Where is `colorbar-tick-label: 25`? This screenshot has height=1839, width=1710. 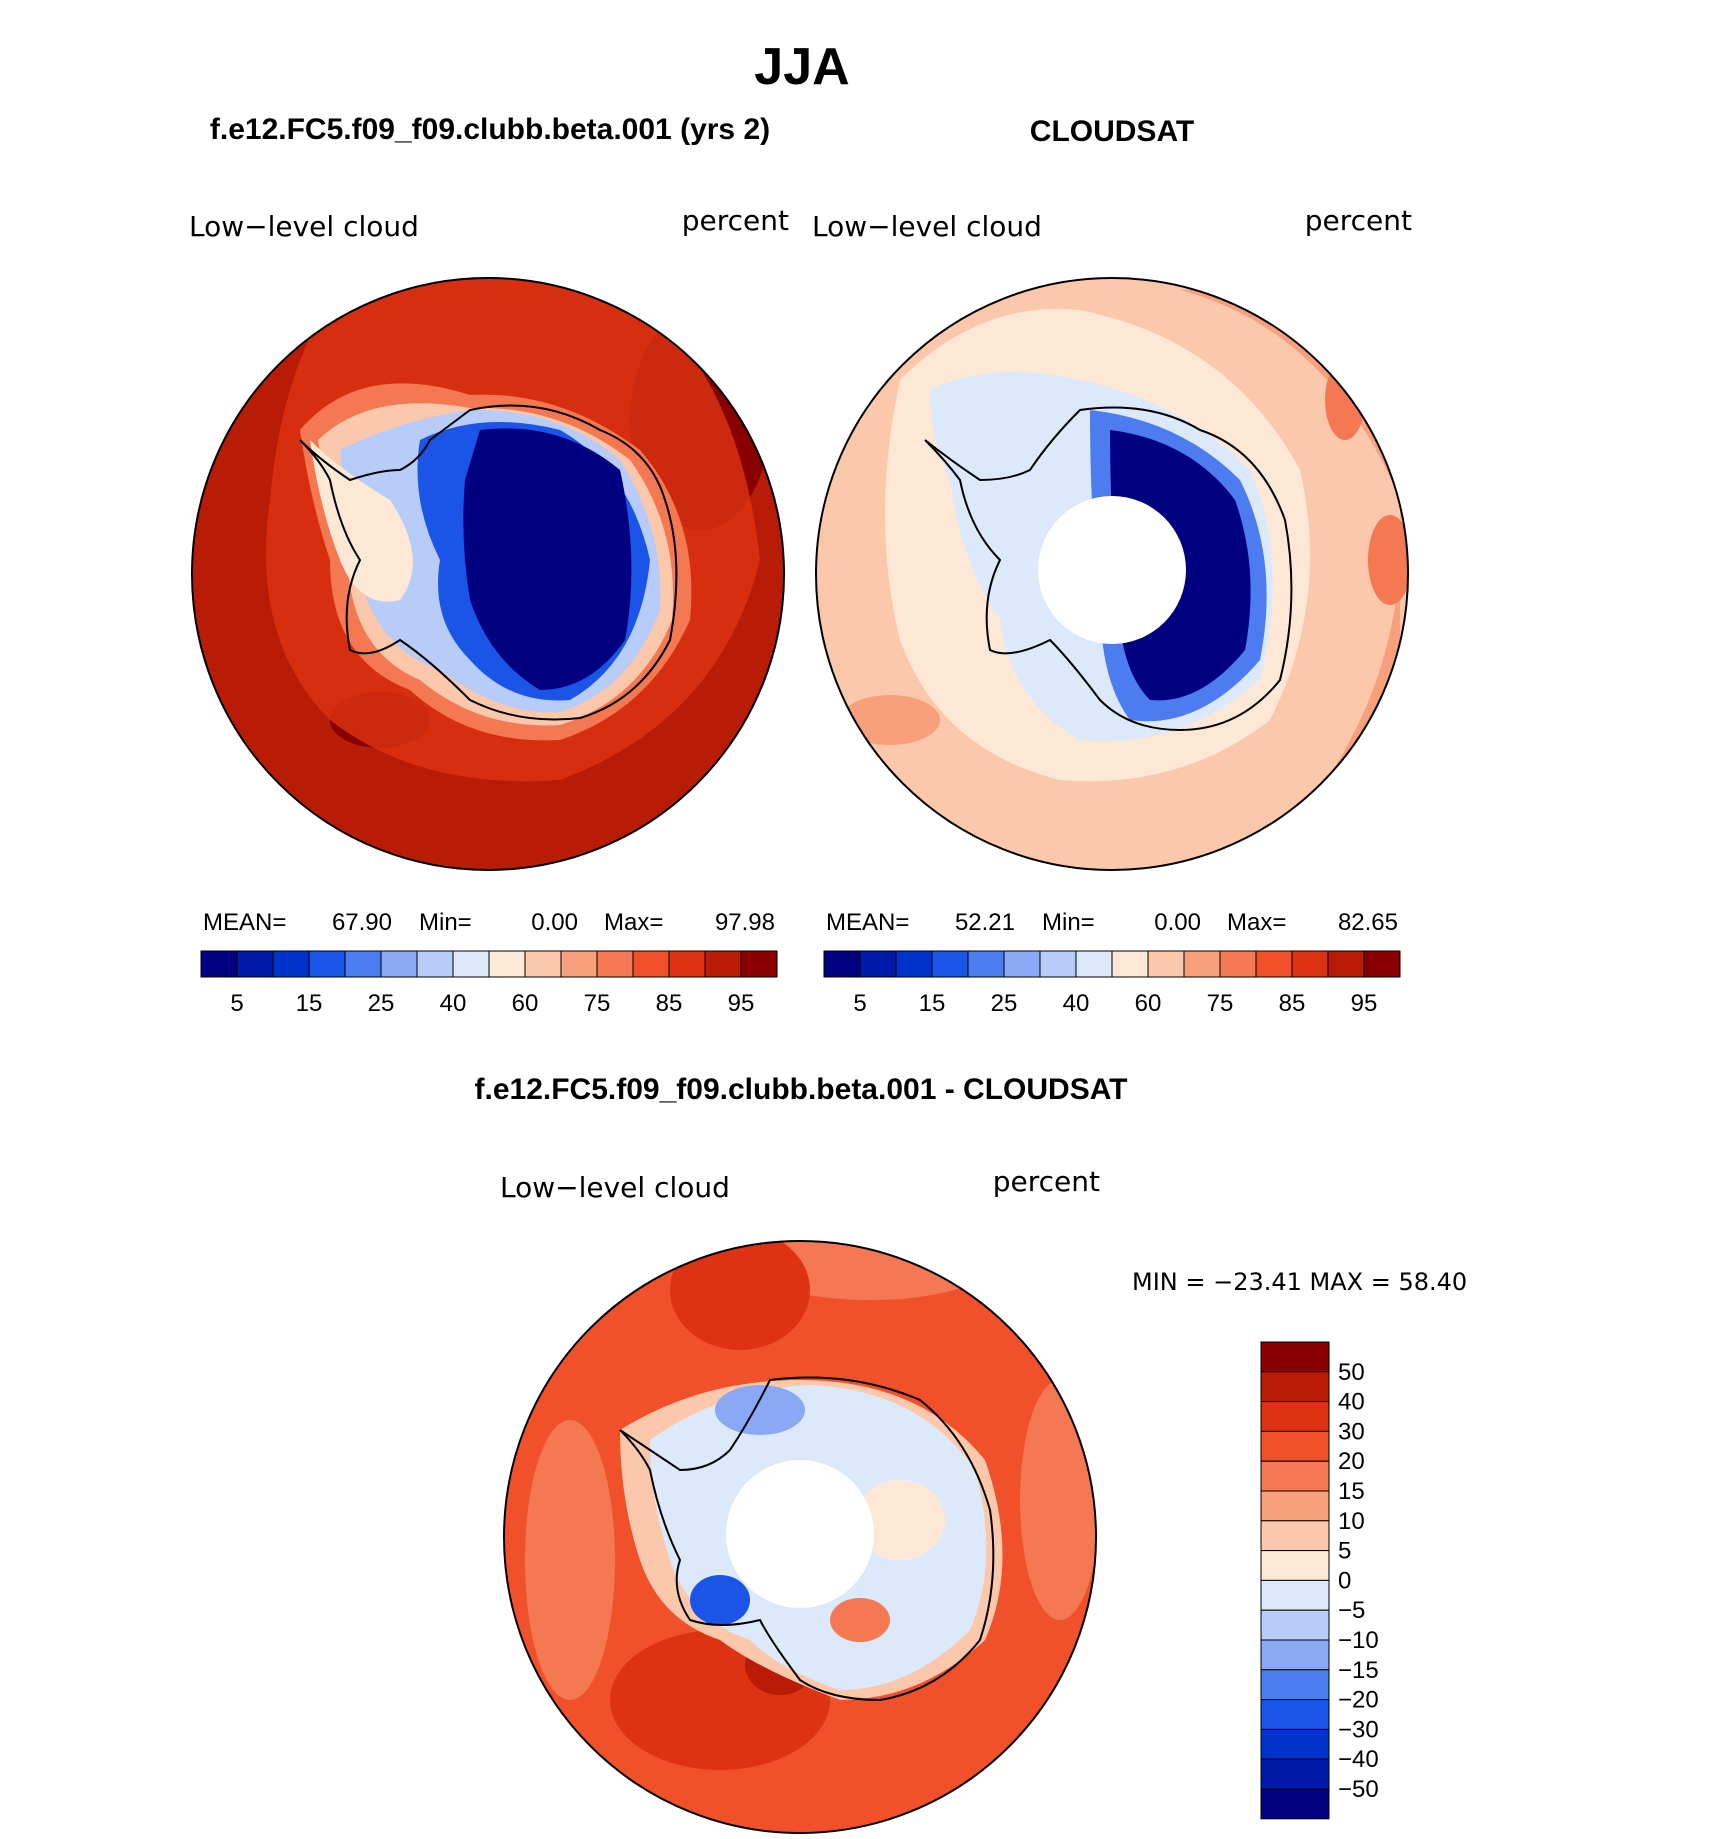 colorbar-tick-label: 25 is located at coordinates (381, 1003).